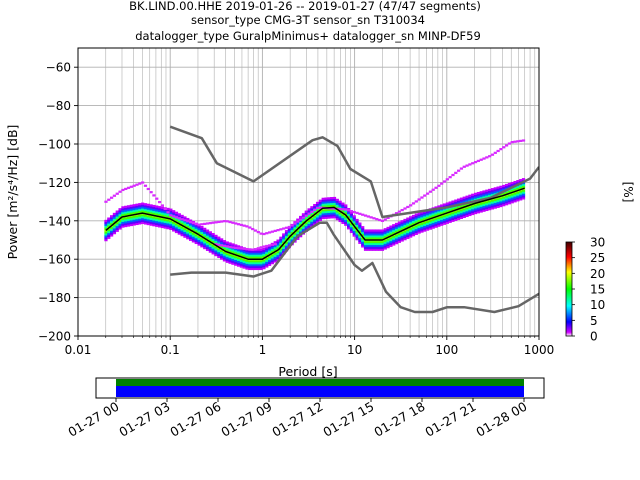 The height and width of the screenshot is (480, 640). Describe the element at coordinates (569, 289) in the screenshot. I see `colorbar-gradient` at that location.